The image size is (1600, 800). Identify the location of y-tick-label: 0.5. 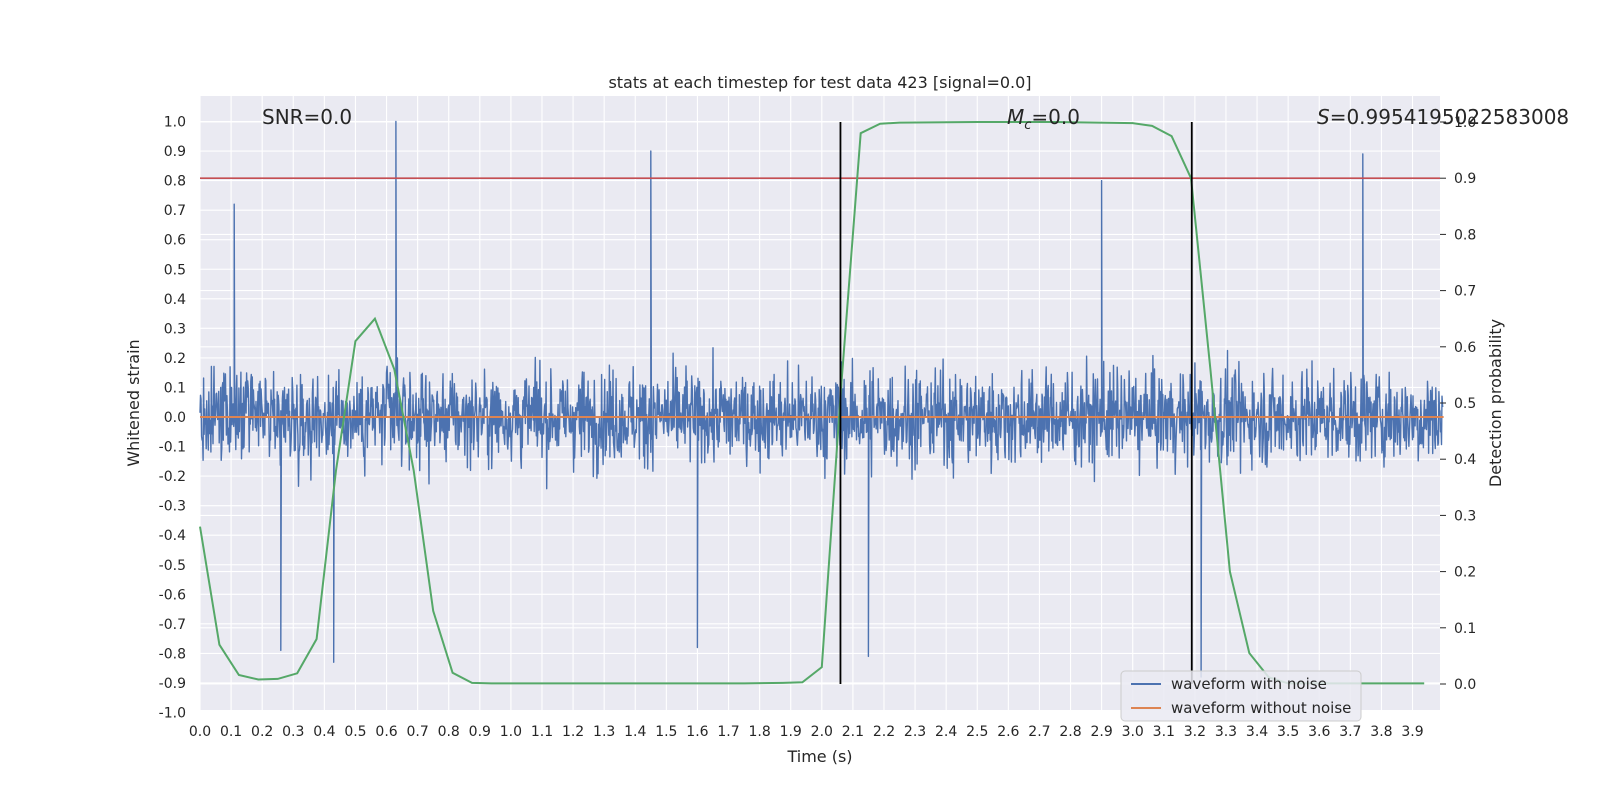
(175, 270).